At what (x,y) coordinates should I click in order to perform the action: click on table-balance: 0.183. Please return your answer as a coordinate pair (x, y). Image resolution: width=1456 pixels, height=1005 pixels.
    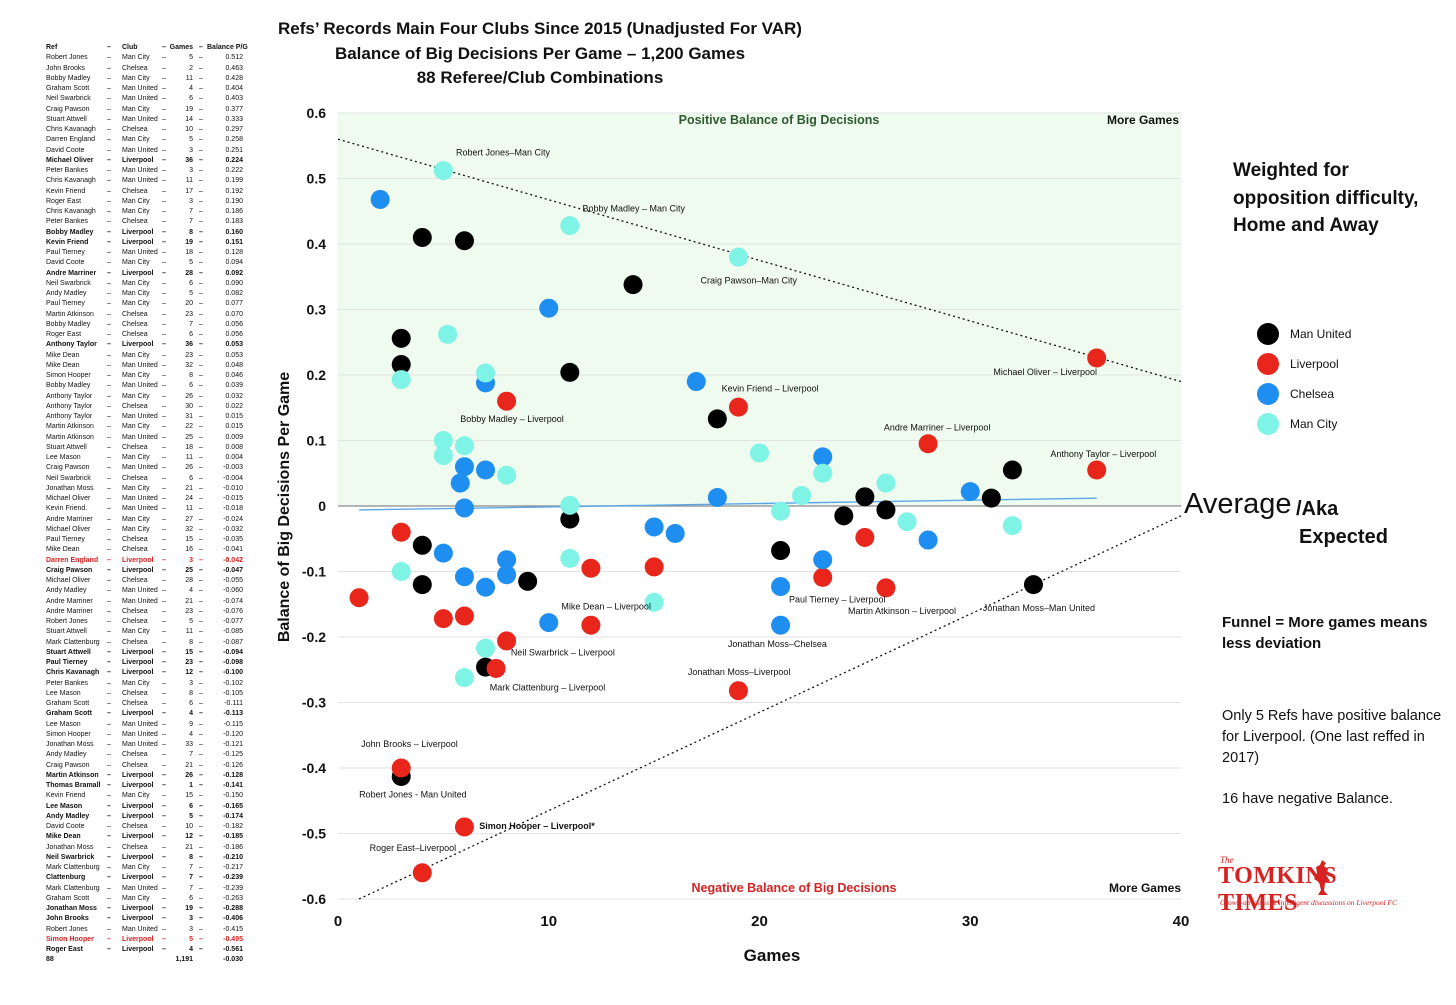
    Looking at the image, I should click on (234, 222).